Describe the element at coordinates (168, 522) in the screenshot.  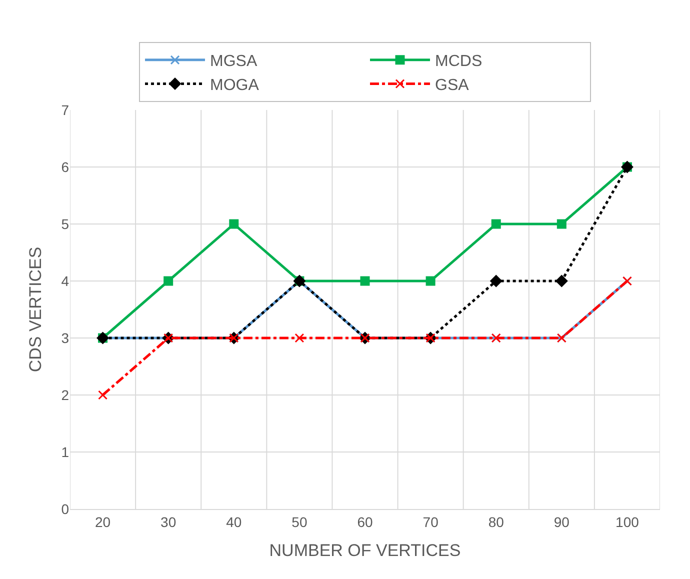
I see `x-tick-label: 30` at that location.